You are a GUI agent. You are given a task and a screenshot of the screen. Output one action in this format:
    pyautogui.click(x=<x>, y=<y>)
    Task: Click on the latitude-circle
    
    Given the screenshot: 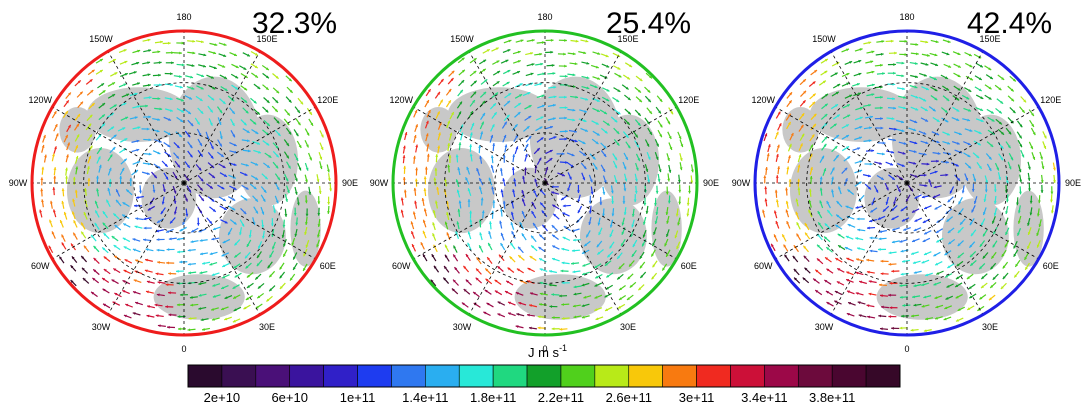 What is the action you would take?
    pyautogui.click(x=545, y=183)
    